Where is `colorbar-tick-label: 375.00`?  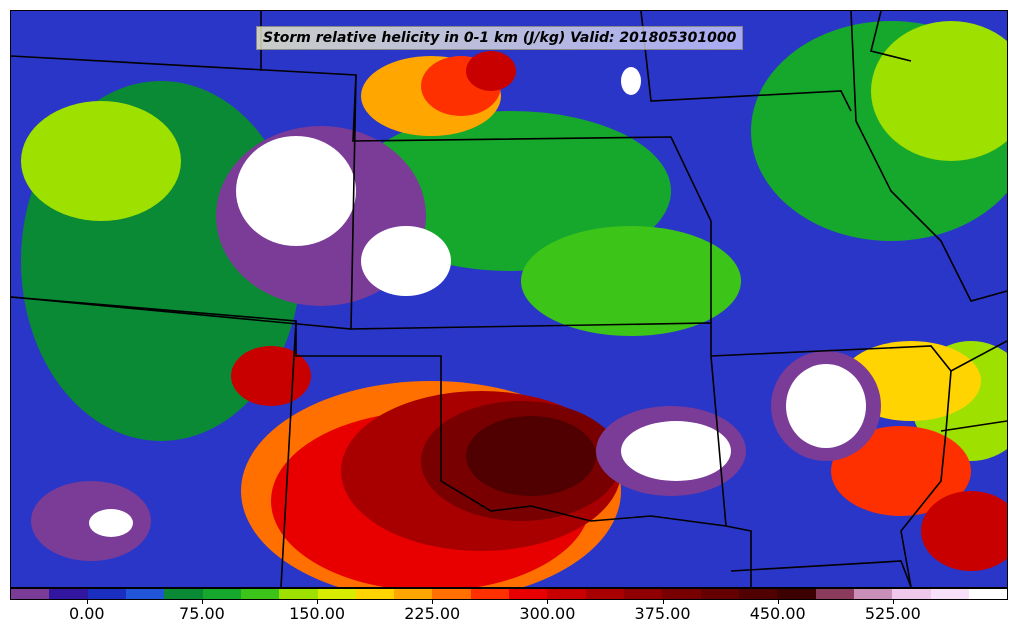 colorbar-tick-label: 375.00 is located at coordinates (662, 613).